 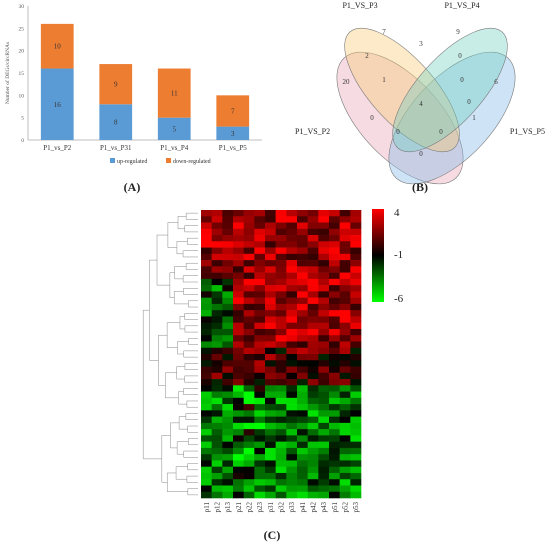 What do you see at coordinates (399, 299) in the screenshot?
I see `colorbar-tick-label: -6` at bounding box center [399, 299].